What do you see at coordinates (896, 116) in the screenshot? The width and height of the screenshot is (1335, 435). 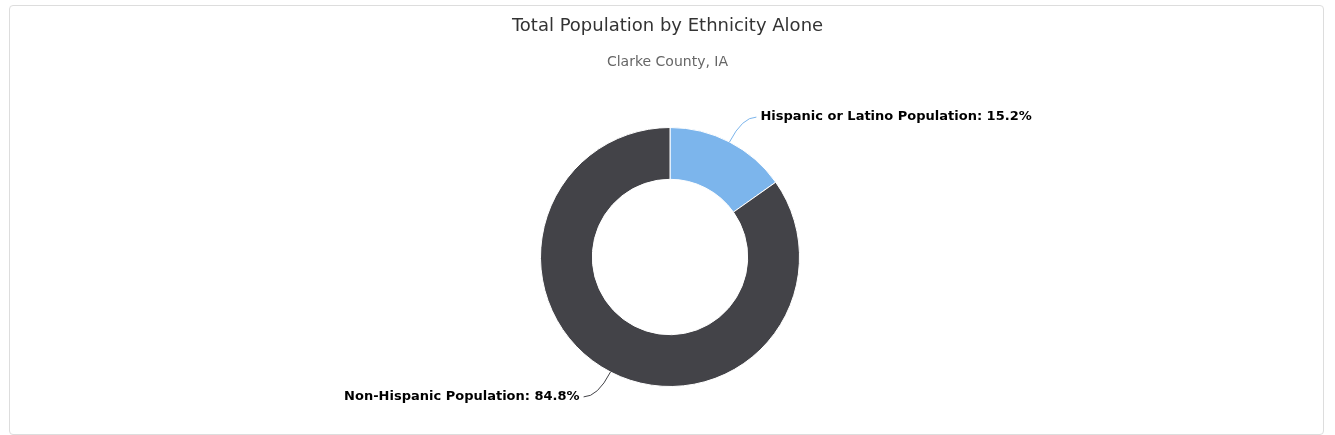 I see `slice-label: Hispanic or Latino Population: 15.2%` at bounding box center [896, 116].